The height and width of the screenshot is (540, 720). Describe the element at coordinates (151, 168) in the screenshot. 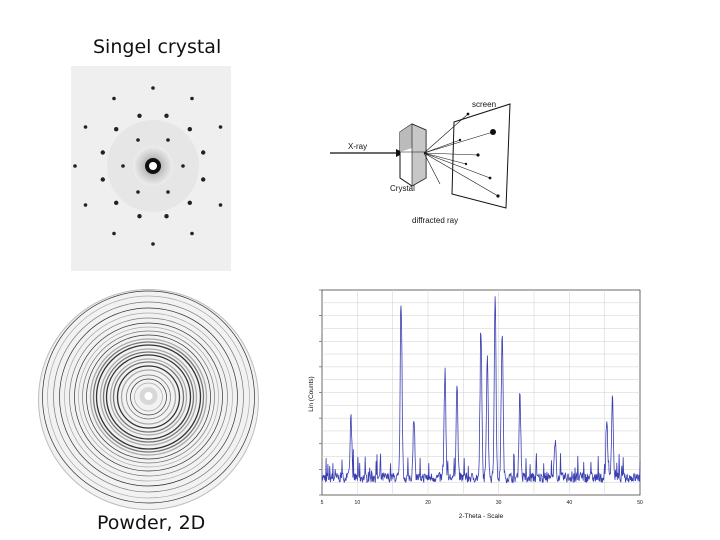

I see `single-crystal-pattern` at that location.